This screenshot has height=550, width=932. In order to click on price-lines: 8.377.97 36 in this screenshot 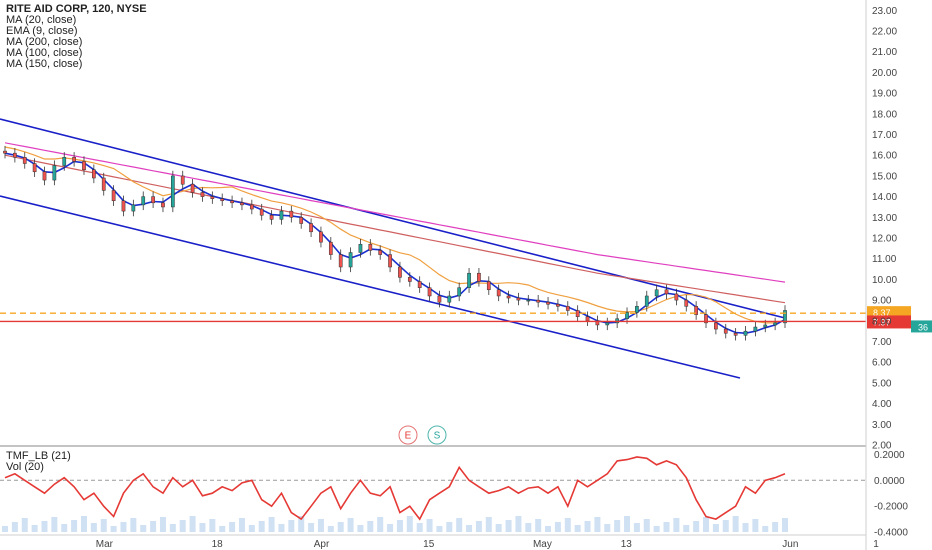, I will do `click(466, 319)`.